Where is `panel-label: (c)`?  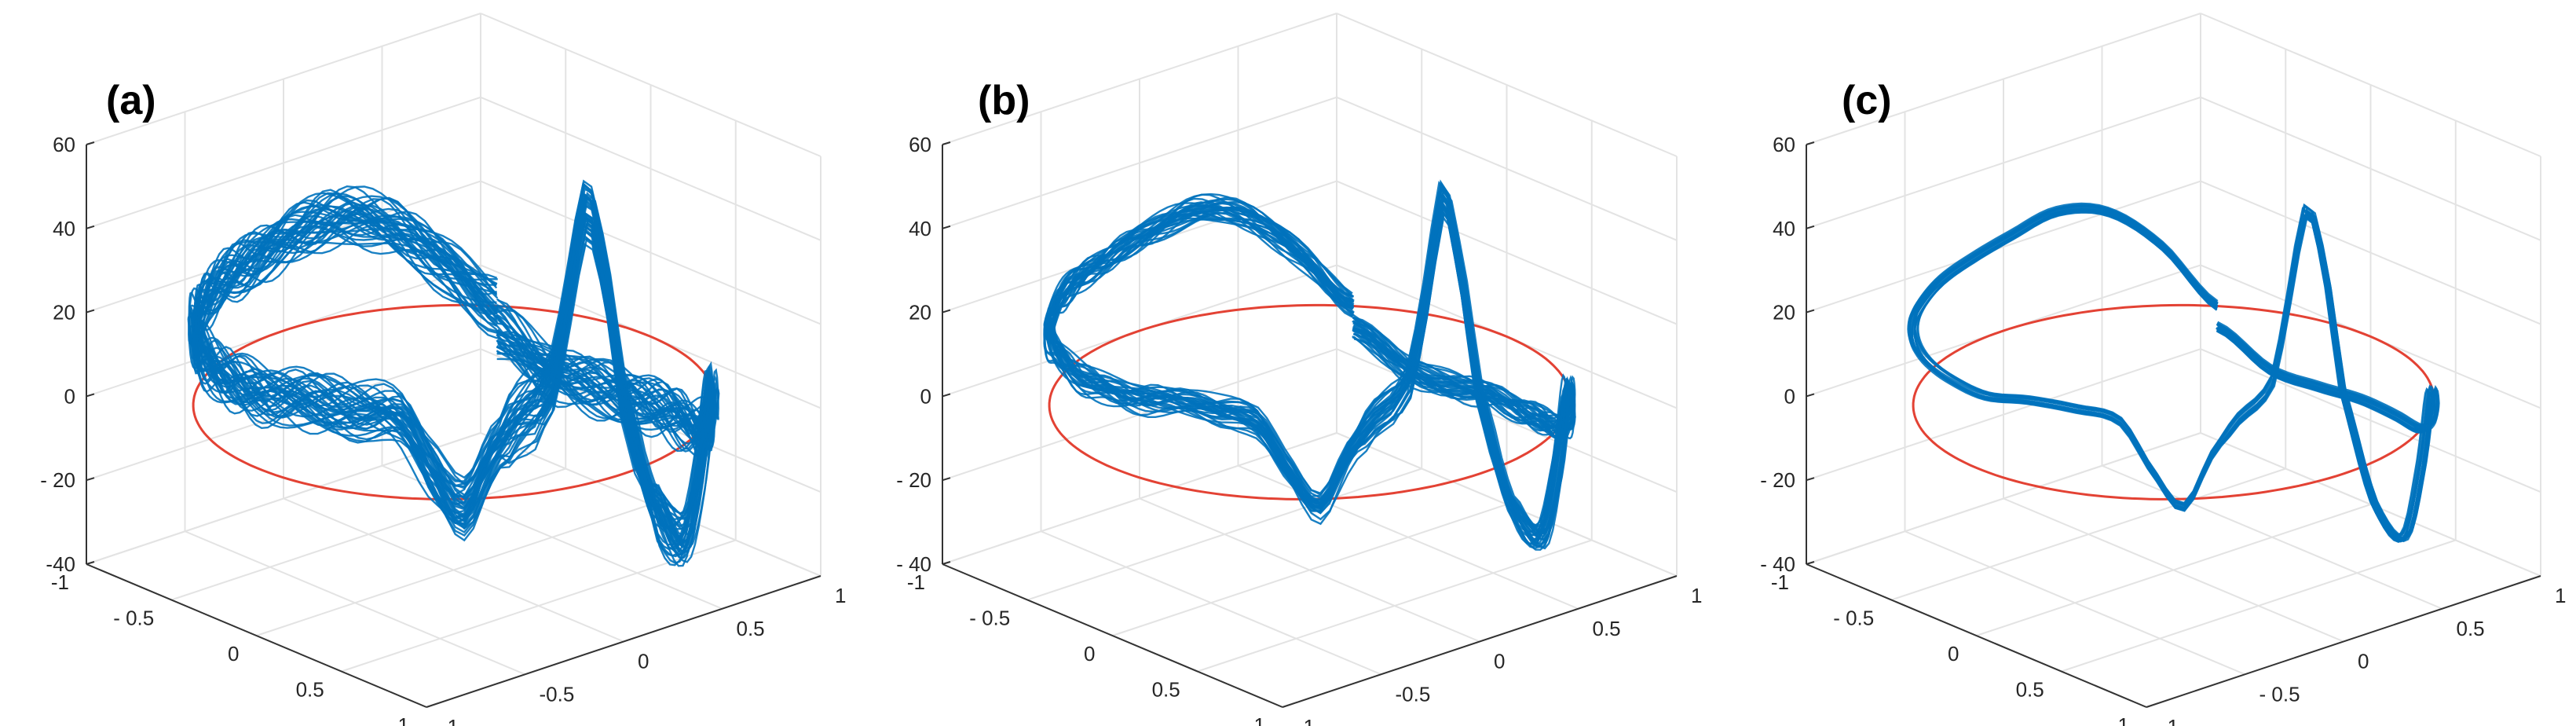
panel-label: (c) is located at coordinates (1867, 100).